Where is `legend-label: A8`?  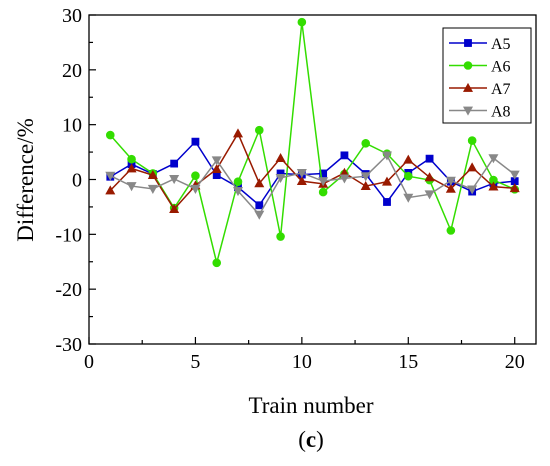 legend-label: A8 is located at coordinates (501, 112).